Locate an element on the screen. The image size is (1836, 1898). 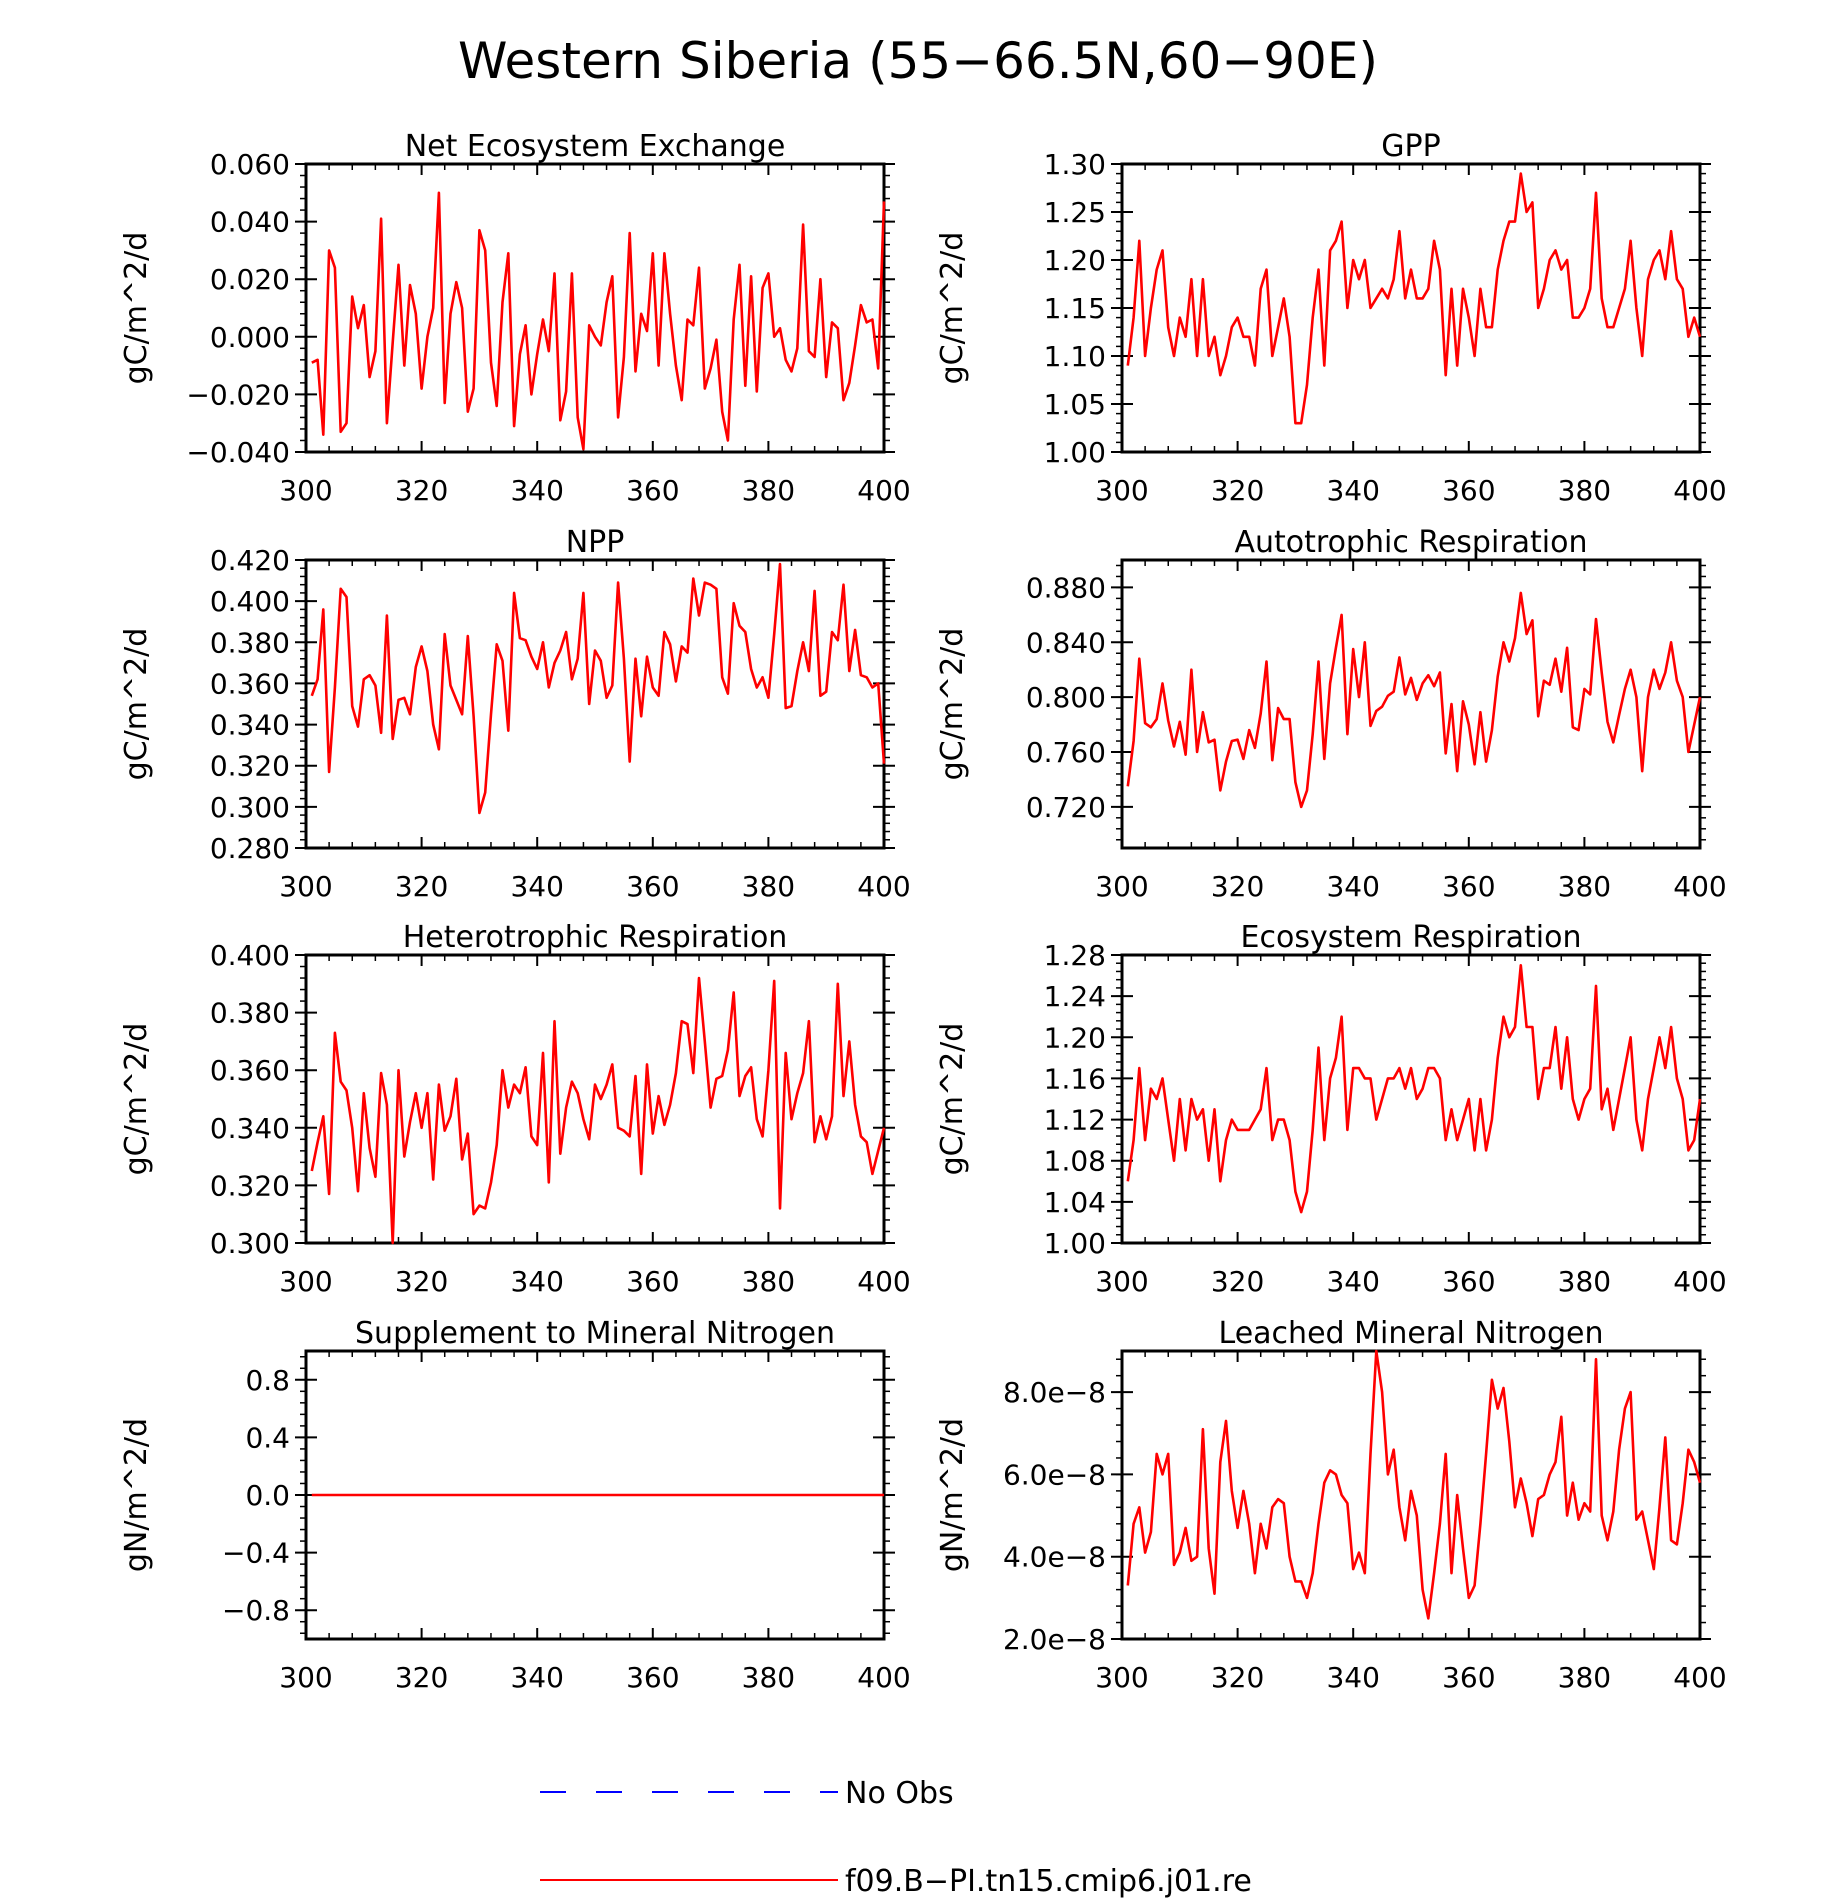
y-tick-label: 0.4 is located at coordinates (267, 1437).